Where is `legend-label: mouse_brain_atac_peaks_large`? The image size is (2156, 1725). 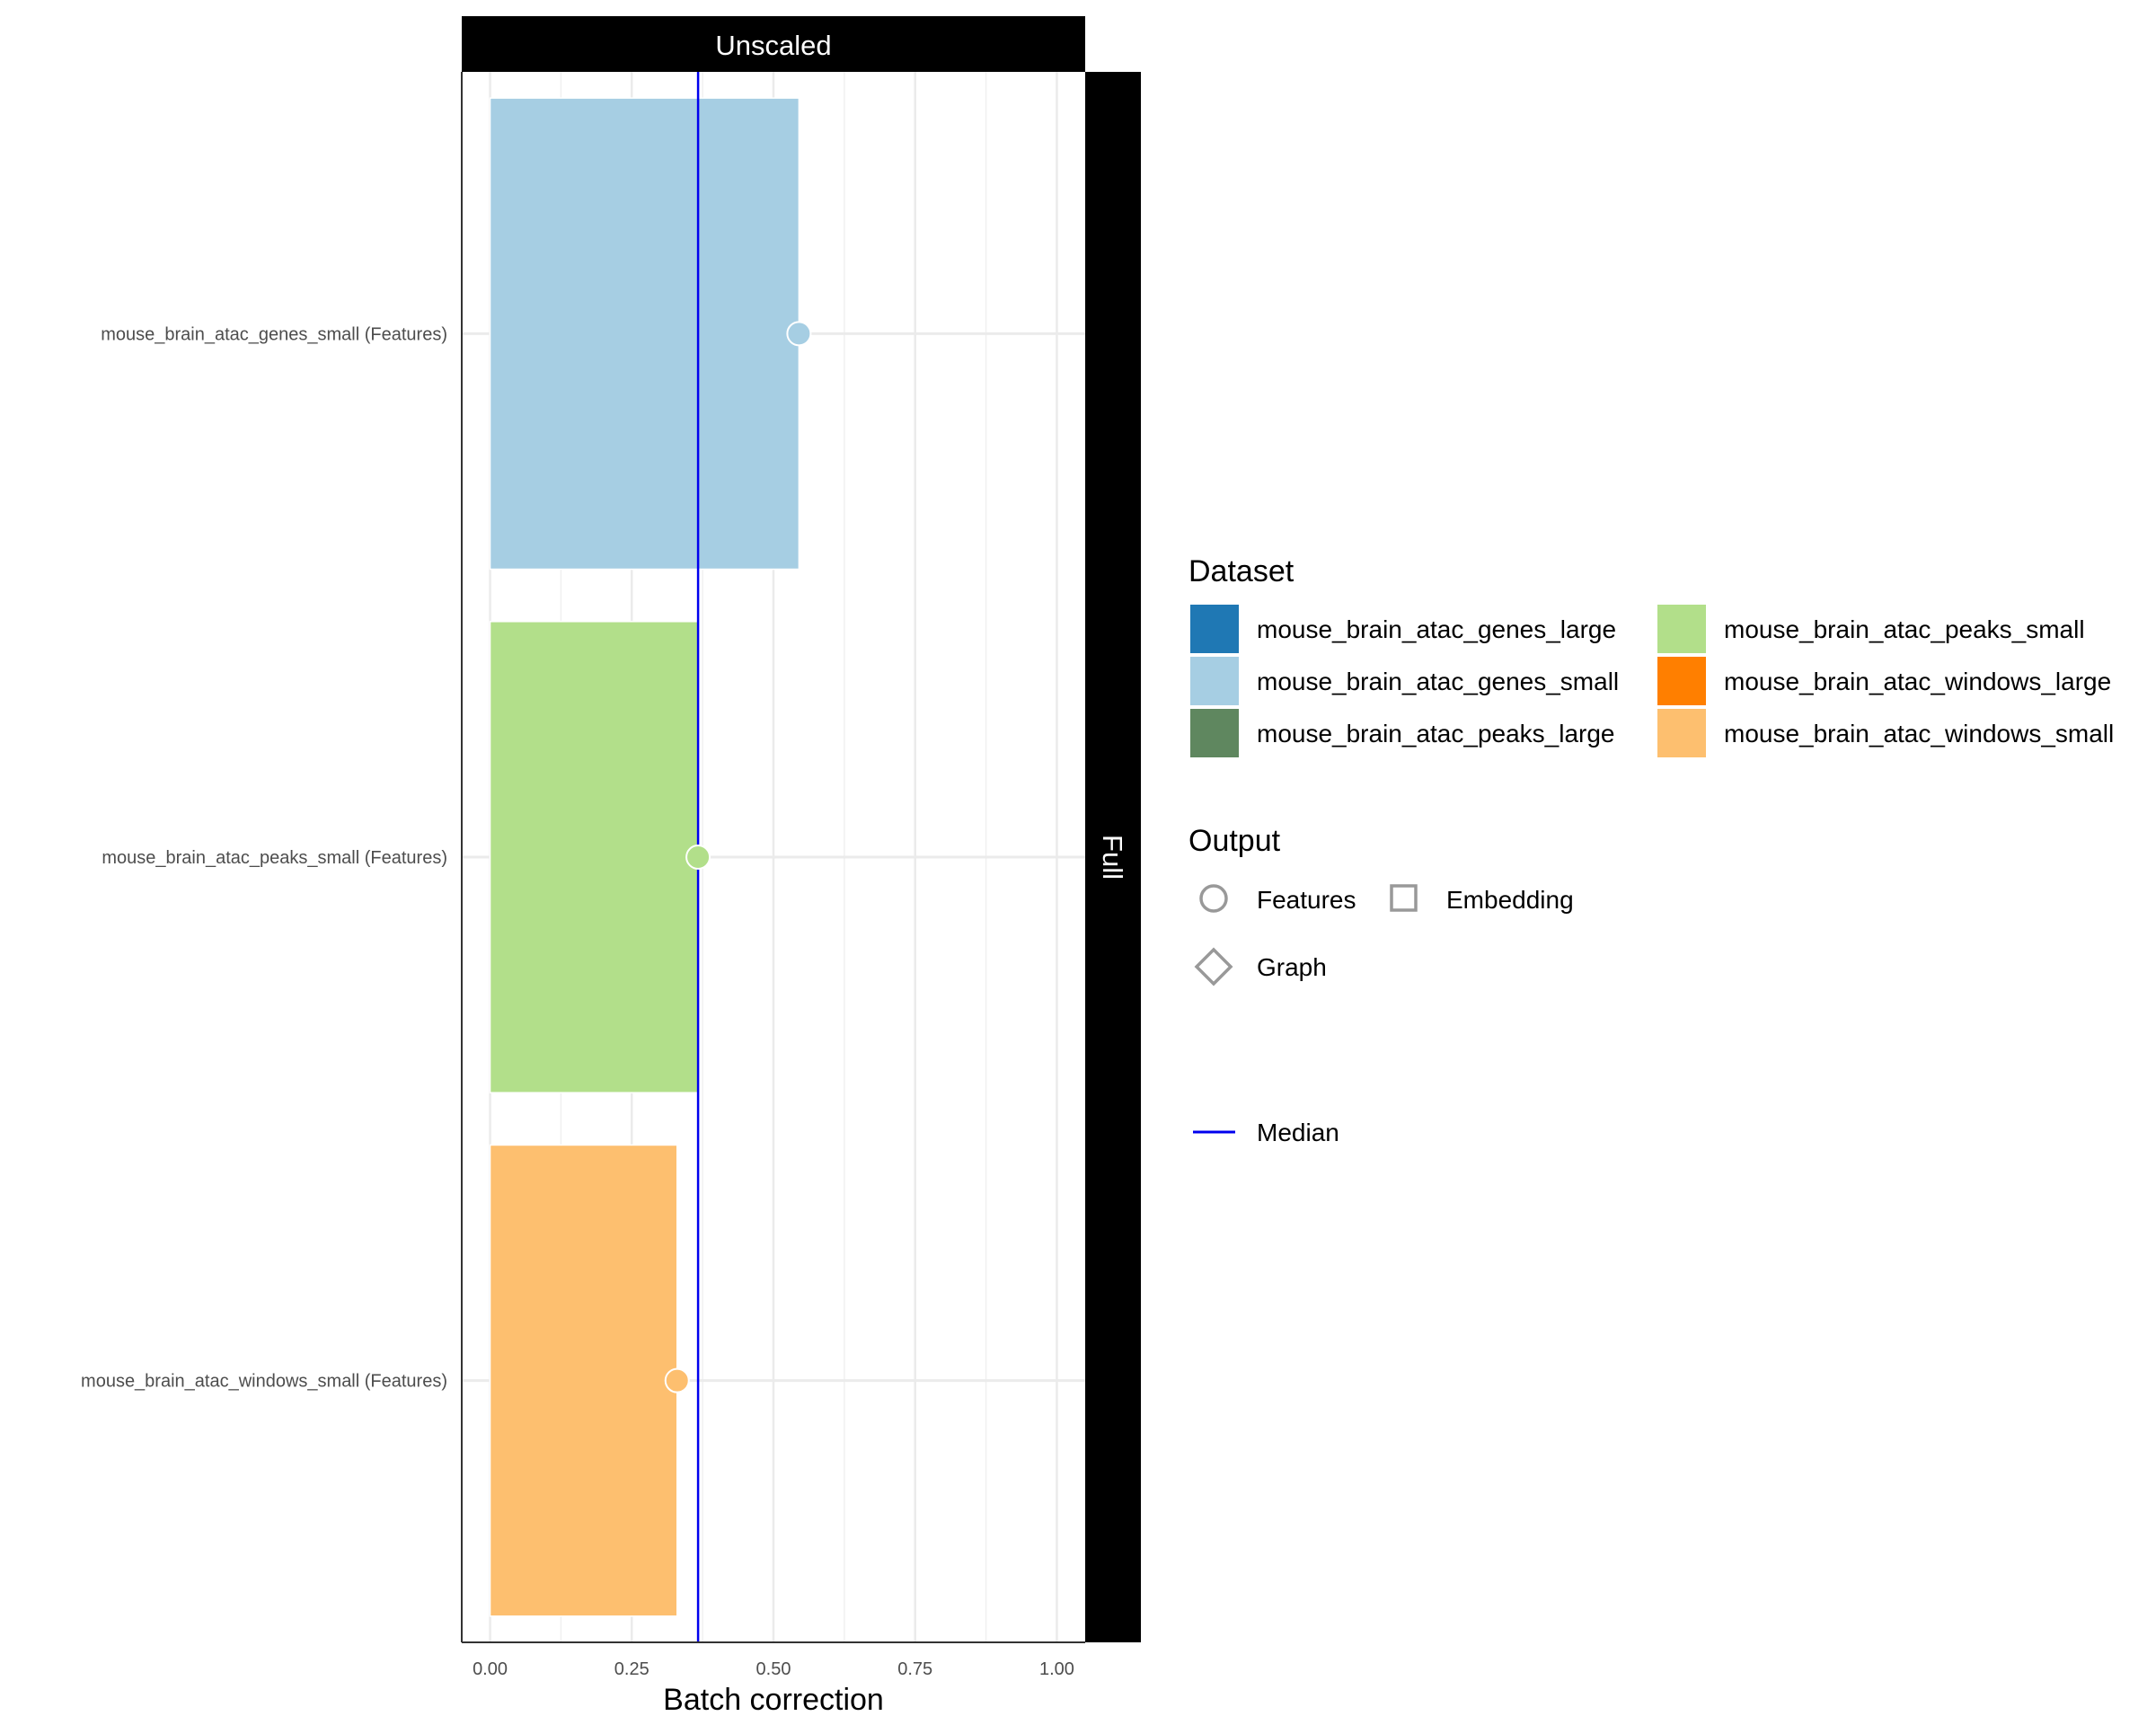
legend-label: mouse_brain_atac_peaks_large is located at coordinates (1436, 734).